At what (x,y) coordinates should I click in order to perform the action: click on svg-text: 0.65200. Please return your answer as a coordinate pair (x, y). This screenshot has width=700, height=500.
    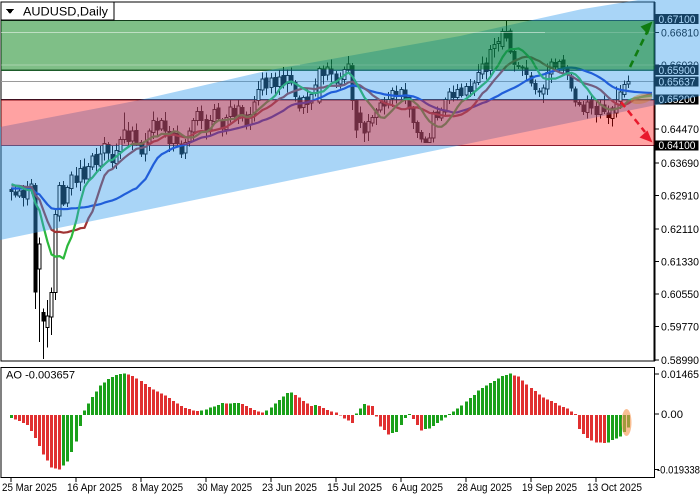
    Looking at the image, I should click on (677, 100).